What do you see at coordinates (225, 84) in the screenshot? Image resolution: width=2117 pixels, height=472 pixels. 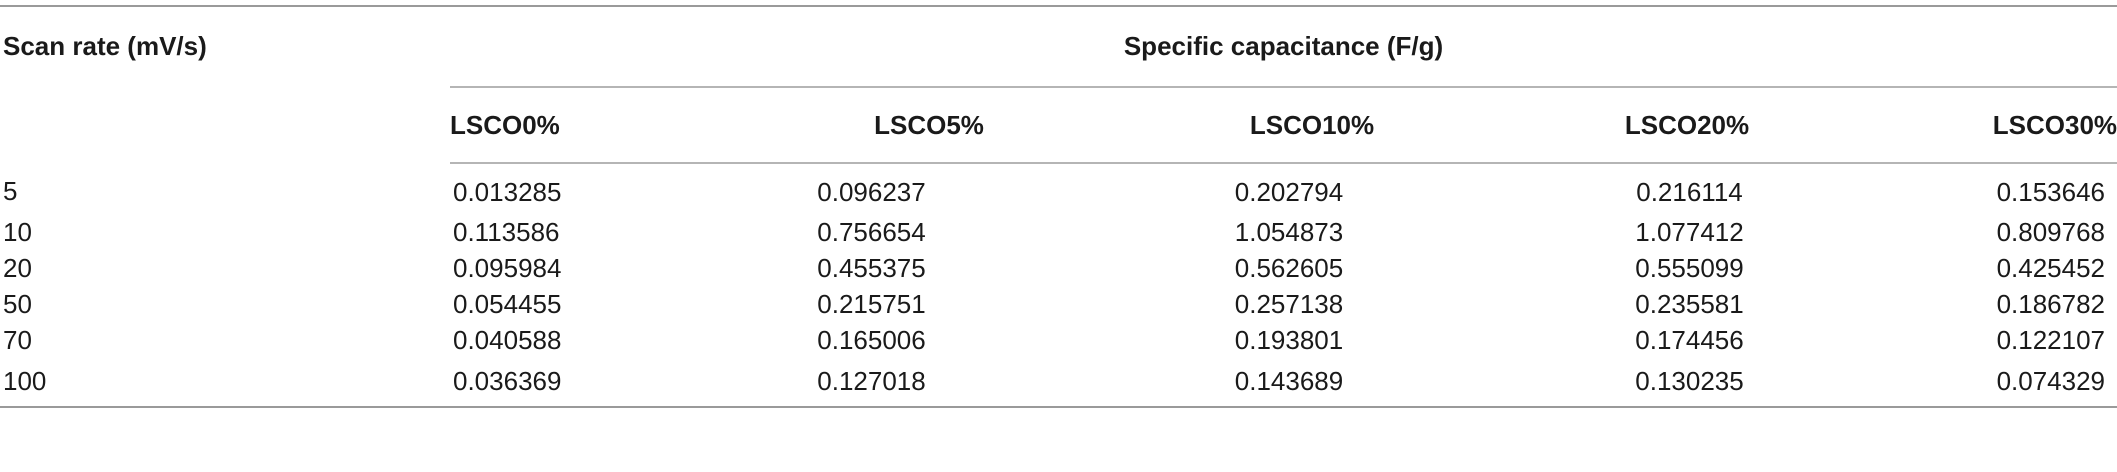 I see `row-header-scan-rate: Scan rate (mV/s)` at bounding box center [225, 84].